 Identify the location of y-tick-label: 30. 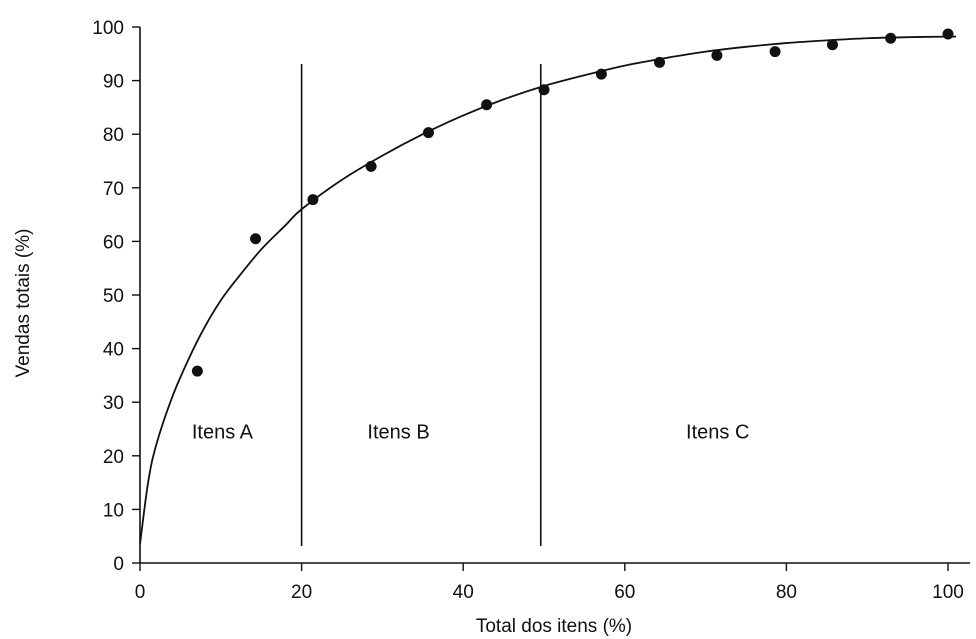
(113, 403).